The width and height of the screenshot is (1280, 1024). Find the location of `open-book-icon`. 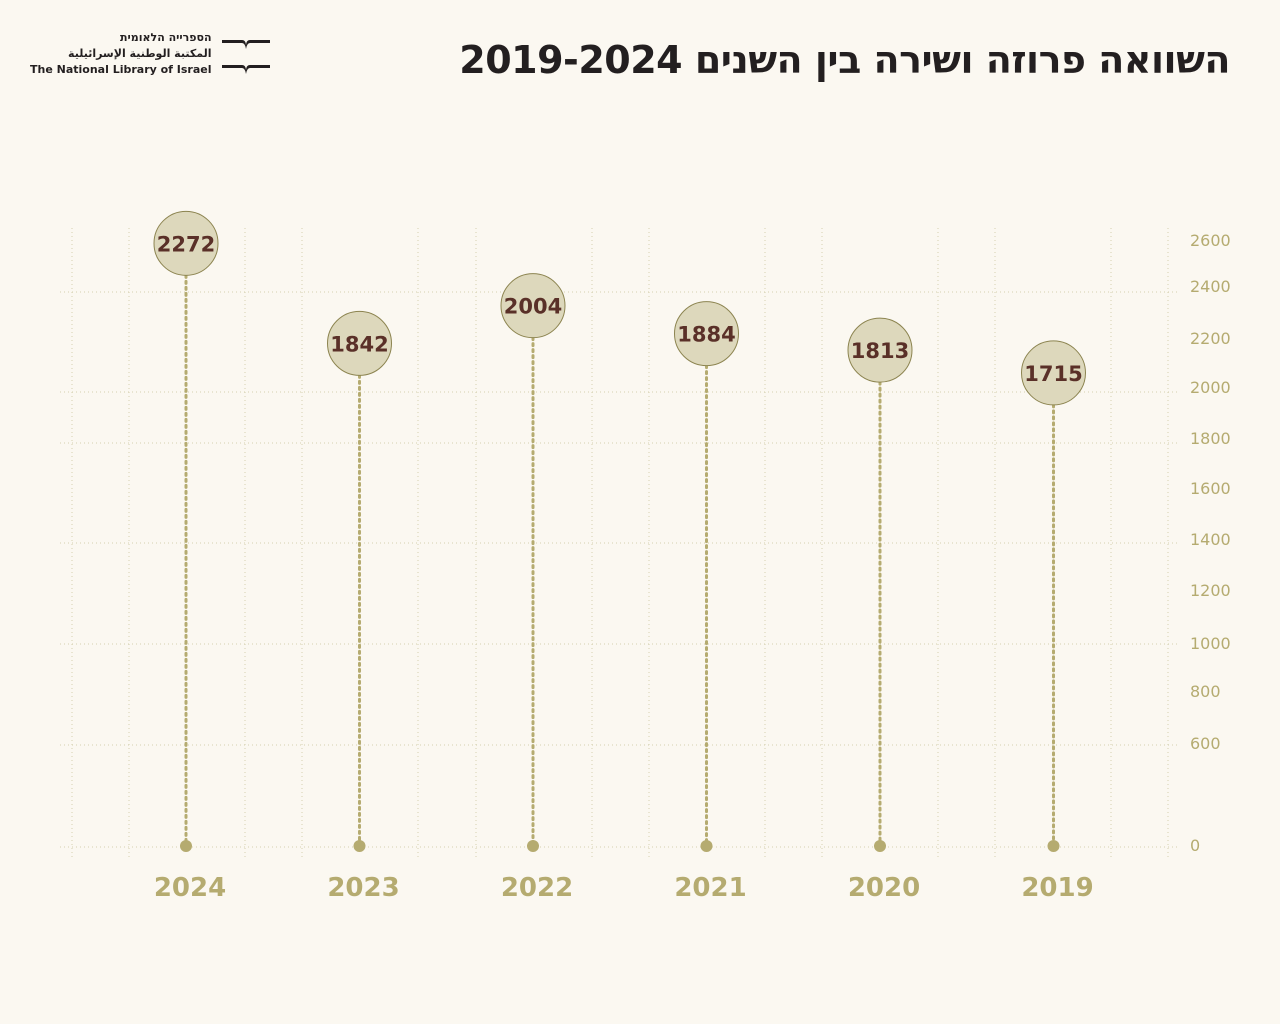

open-book-icon is located at coordinates (245, 57).